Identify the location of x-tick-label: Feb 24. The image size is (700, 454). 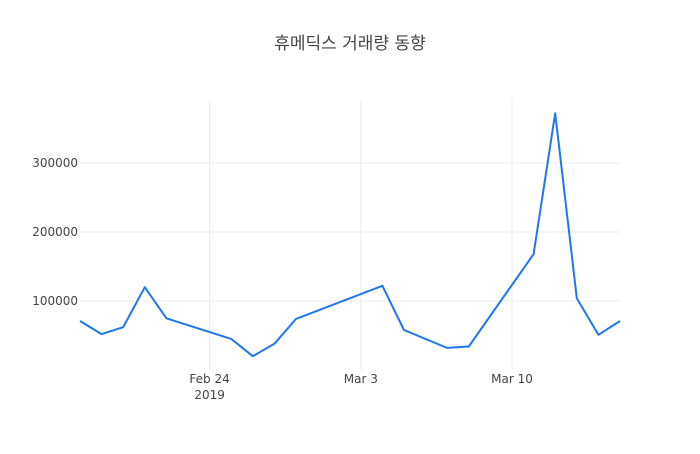
(209, 379).